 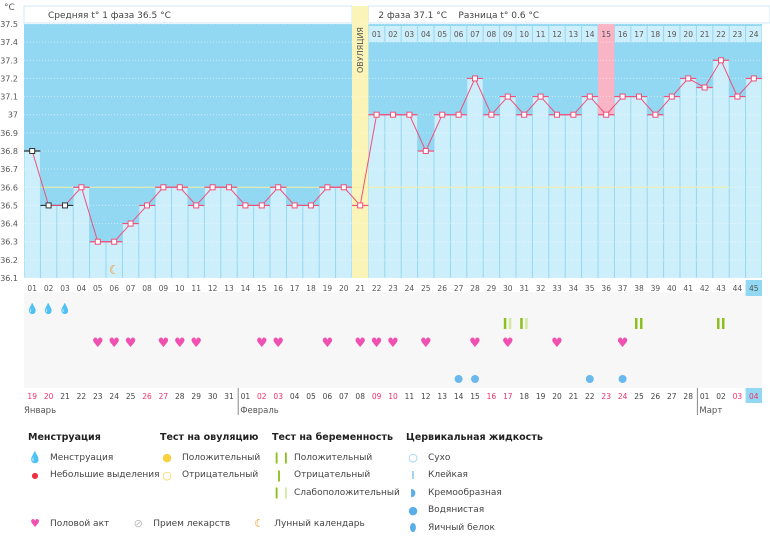 I want to click on date-label: 17, so click(x=508, y=396).